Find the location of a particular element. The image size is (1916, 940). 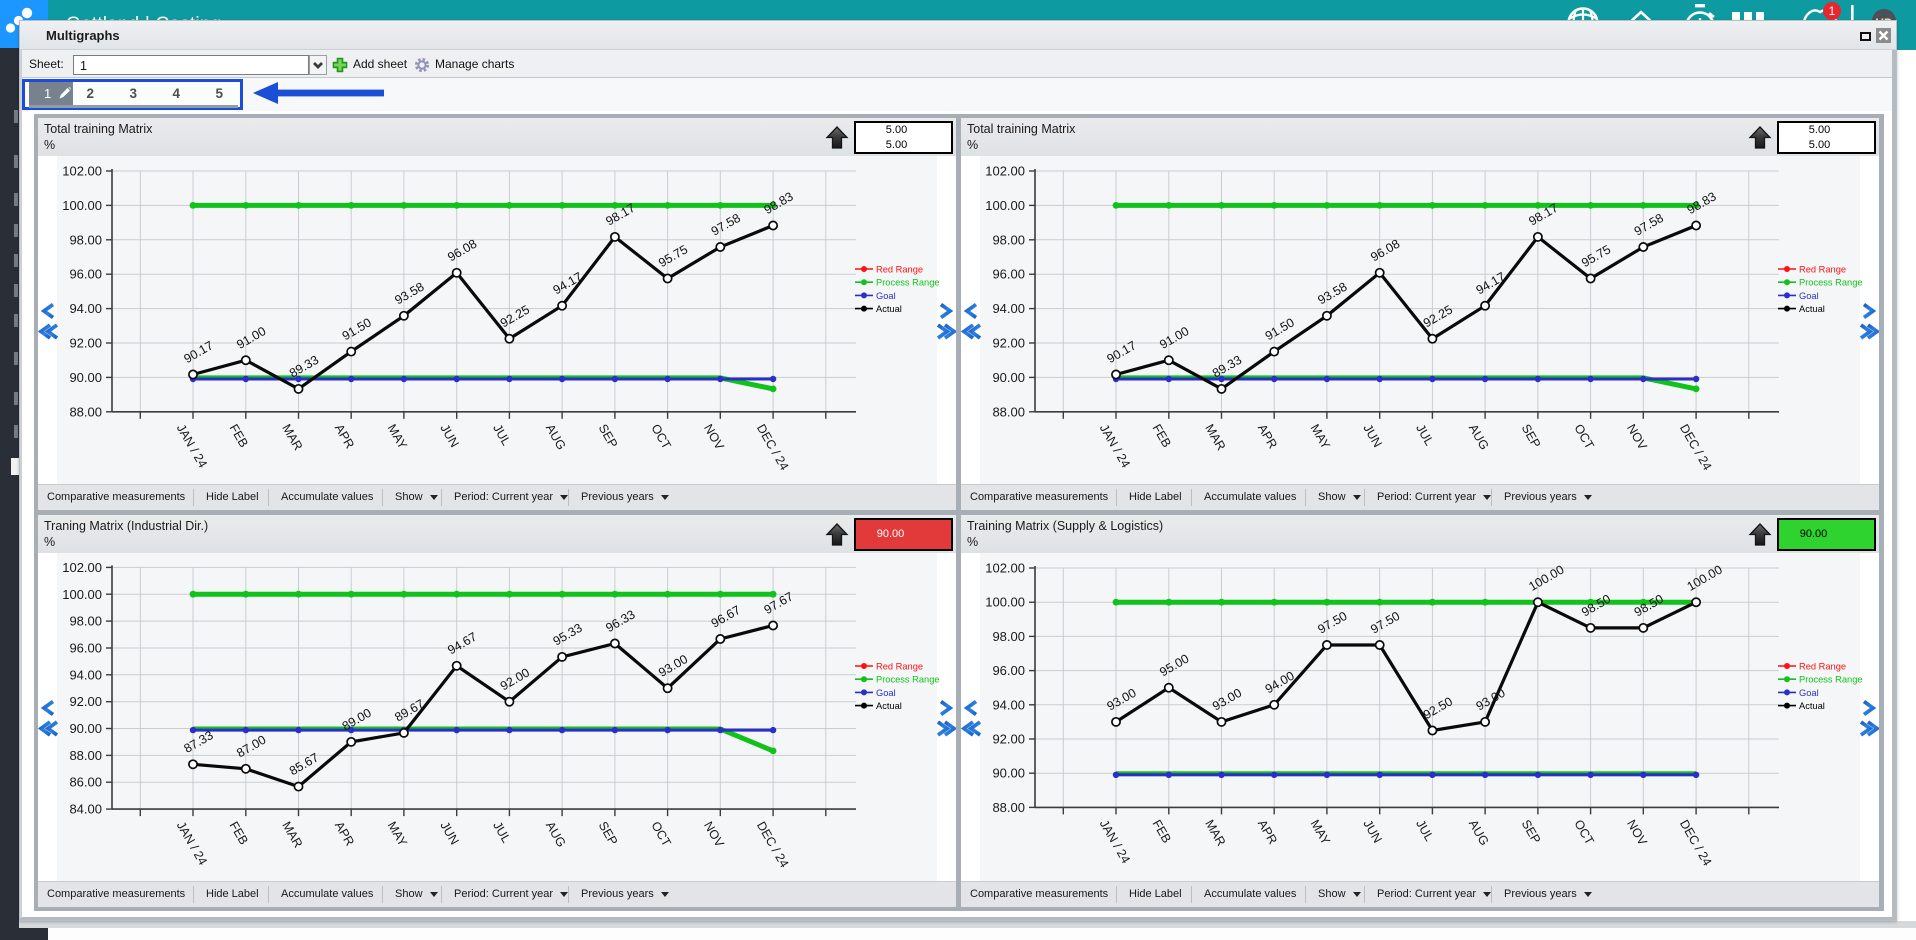

svg-text: 1 is located at coordinates (1832, 11).